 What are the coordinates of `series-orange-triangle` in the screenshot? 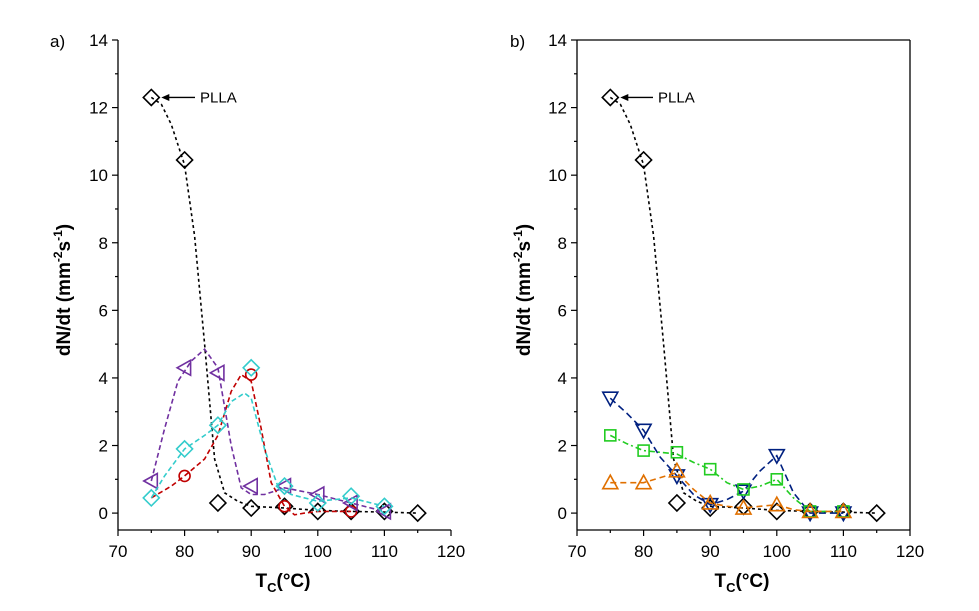 It's located at (727, 490).